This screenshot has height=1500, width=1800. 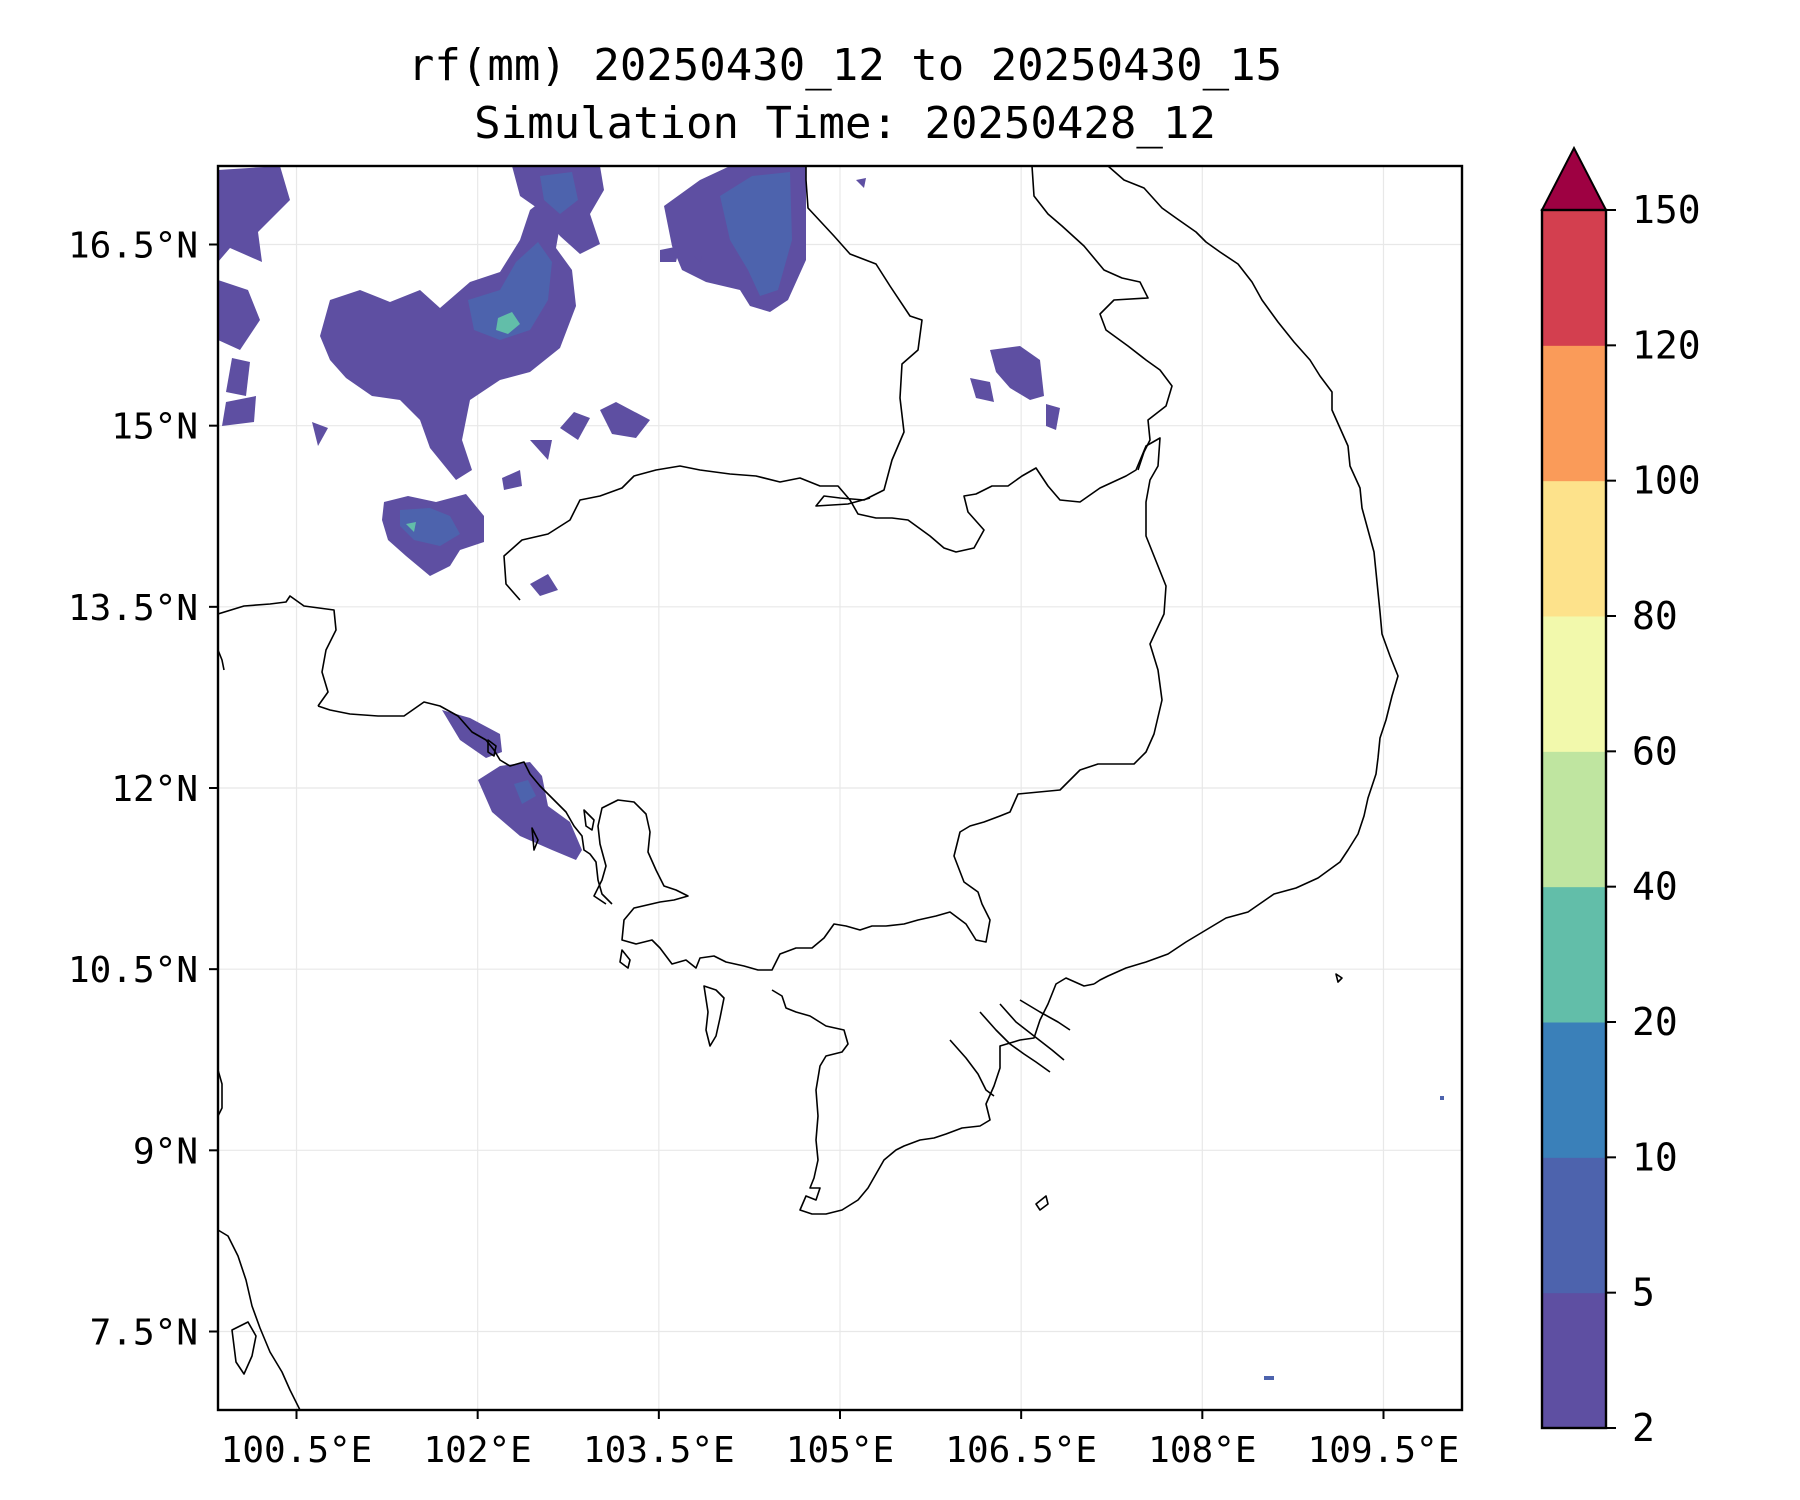 What do you see at coordinates (714, 1016) in the screenshot?
I see `island-phu-quoc` at bounding box center [714, 1016].